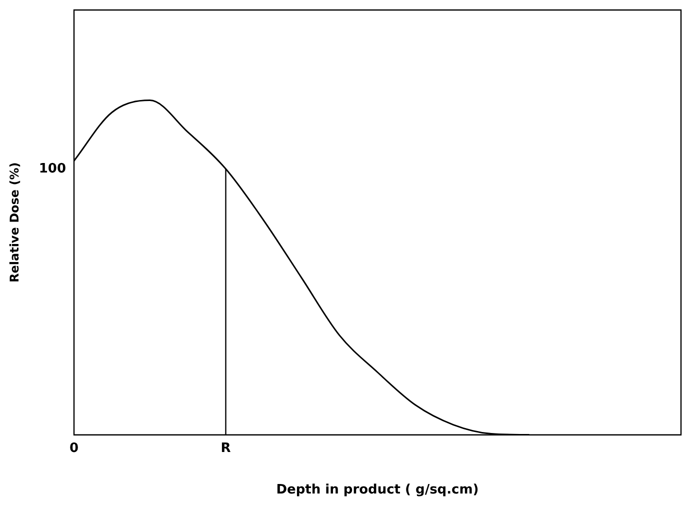 This screenshot has height=508, width=687. I want to click on text: 100, so click(52, 168).